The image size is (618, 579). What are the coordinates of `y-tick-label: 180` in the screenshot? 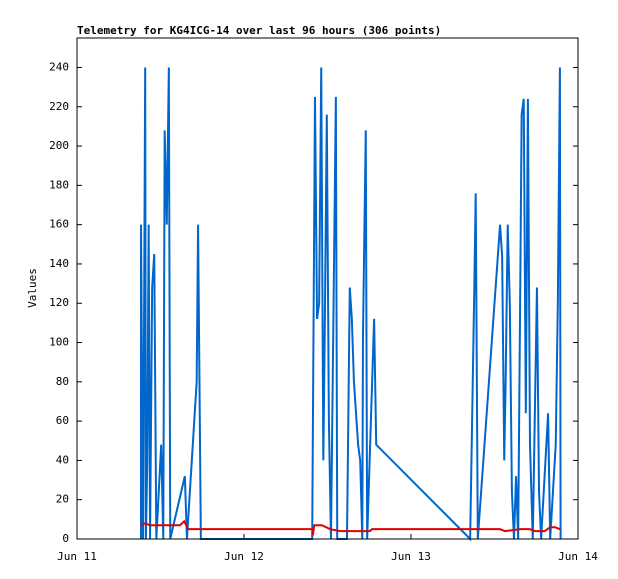 It's located at (59, 184).